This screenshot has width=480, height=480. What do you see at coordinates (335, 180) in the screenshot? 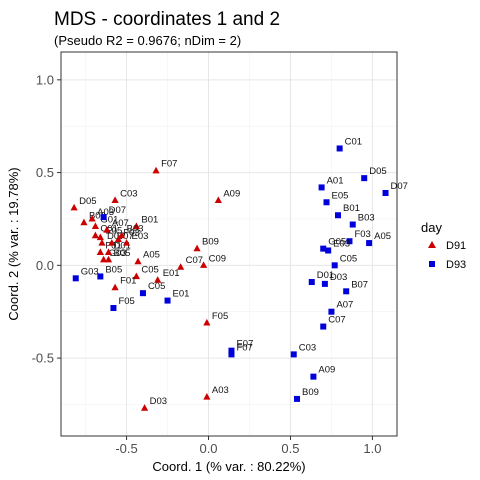
I see `point-label: A01` at bounding box center [335, 180].